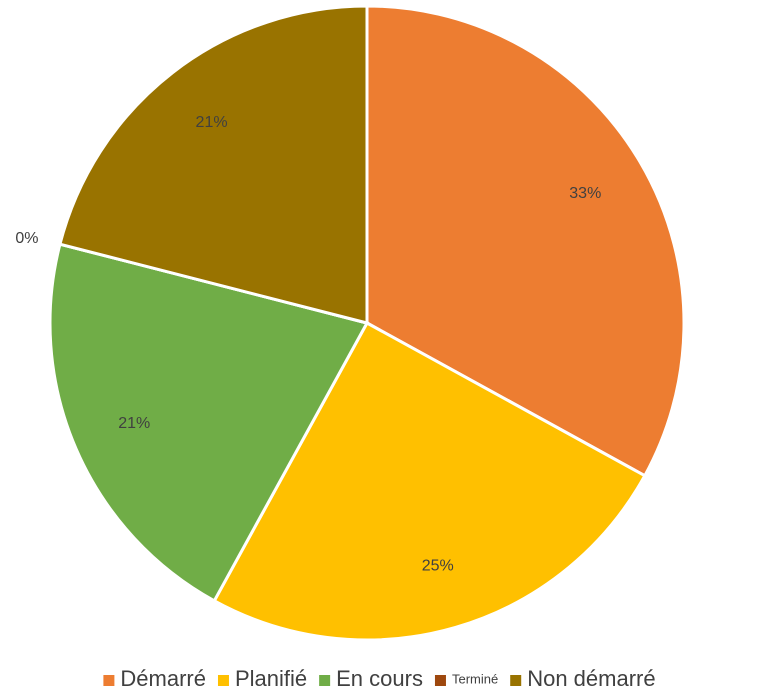 The image size is (759, 694). Describe the element at coordinates (26, 238) in the screenshot. I see `data-label: 0%` at that location.